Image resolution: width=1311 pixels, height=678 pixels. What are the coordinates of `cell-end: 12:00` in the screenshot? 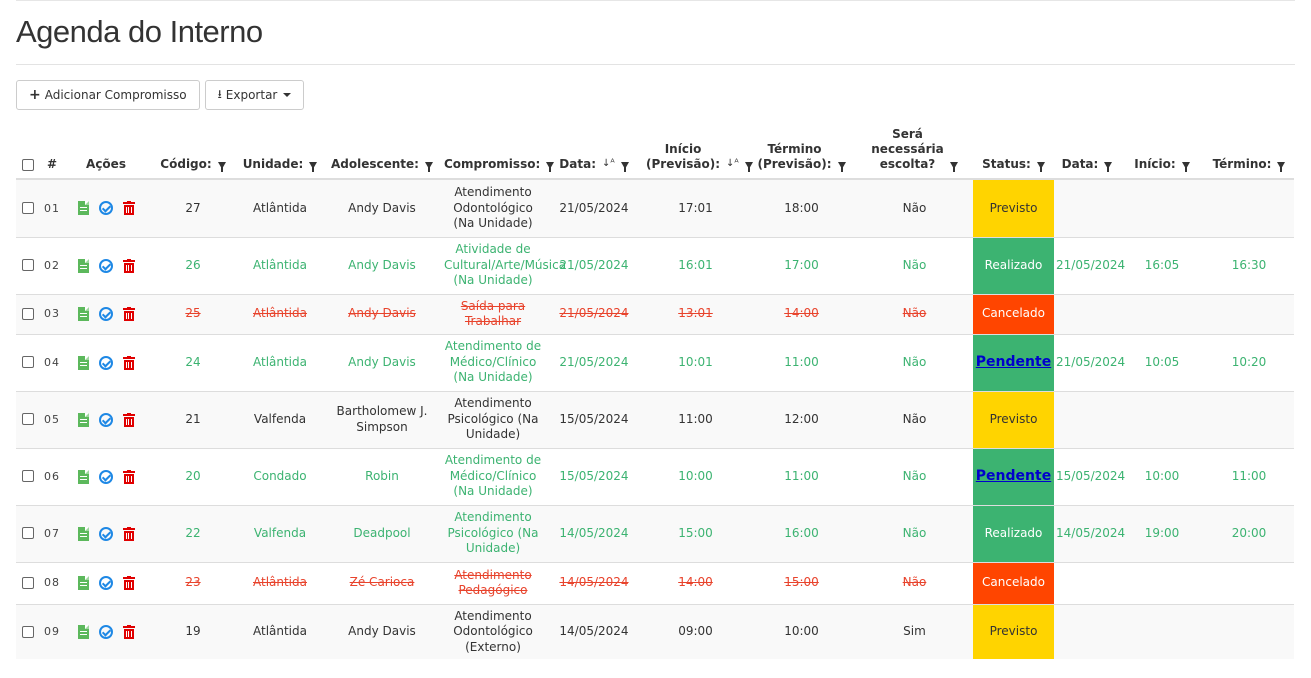 It's located at (801, 419).